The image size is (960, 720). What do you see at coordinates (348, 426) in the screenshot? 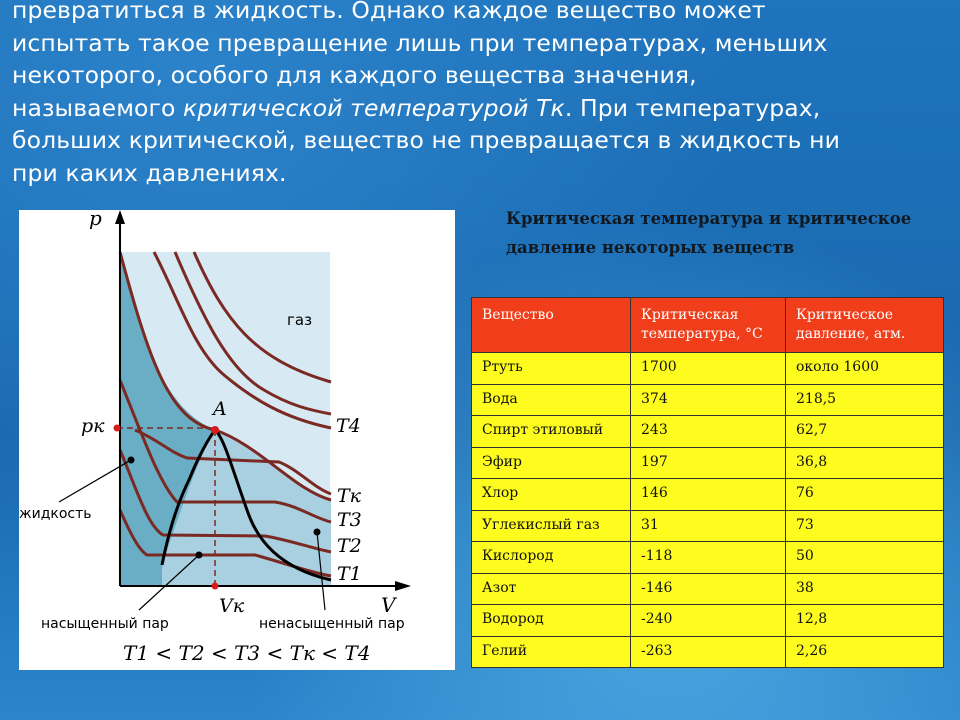
I see `isotherm-t4-label: T4` at bounding box center [348, 426].